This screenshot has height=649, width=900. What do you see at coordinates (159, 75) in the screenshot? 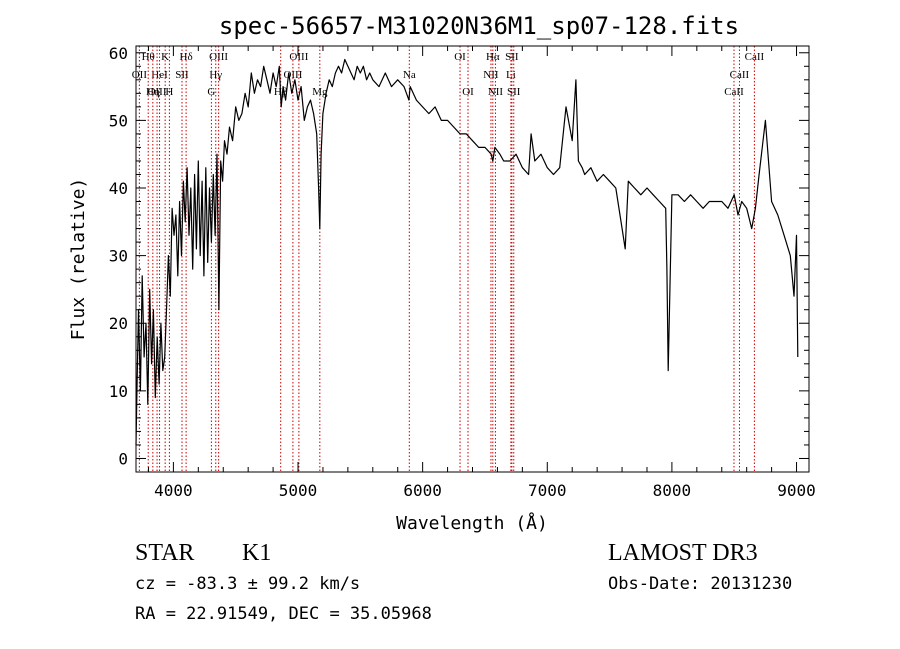
I see `marker-label-10: HeI` at bounding box center [159, 75].